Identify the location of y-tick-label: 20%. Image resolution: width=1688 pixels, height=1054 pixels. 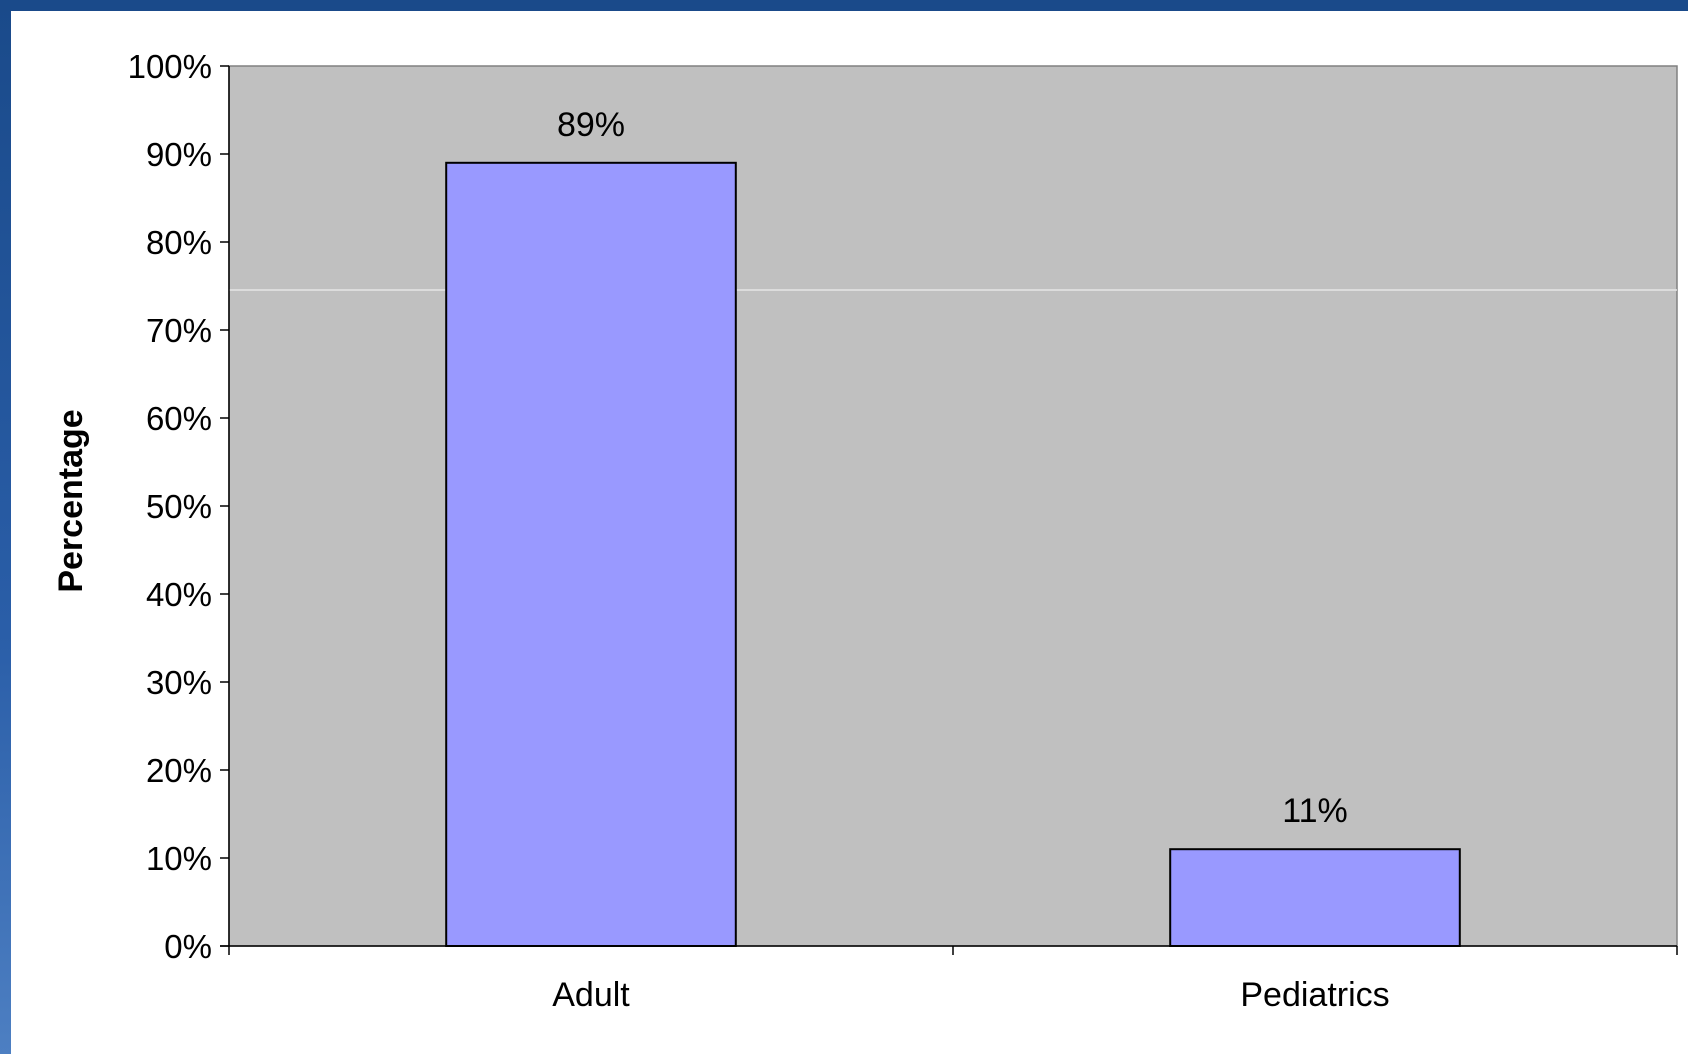
(179, 770).